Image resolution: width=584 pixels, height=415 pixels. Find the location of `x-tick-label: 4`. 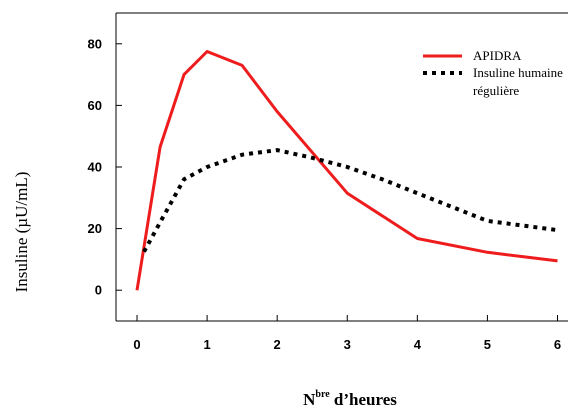

x-tick-label: 4 is located at coordinates (418, 344).